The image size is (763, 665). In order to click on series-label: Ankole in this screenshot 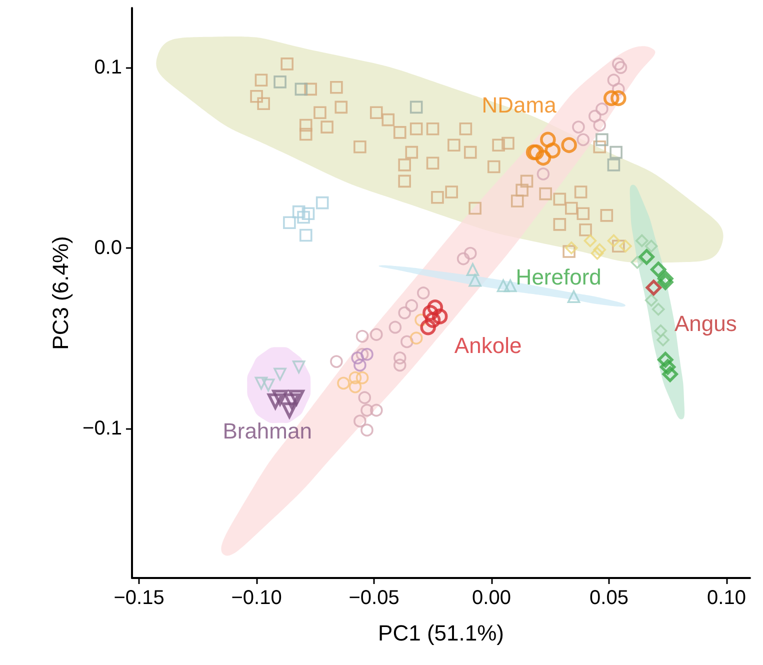, I will do `click(488, 345)`.